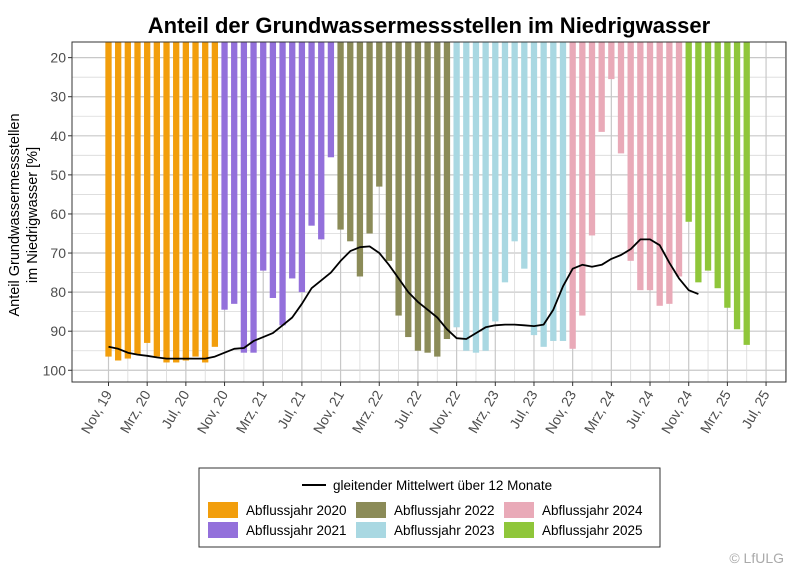  What do you see at coordinates (58, 253) in the screenshot?
I see `y-tick-label: 70` at bounding box center [58, 253].